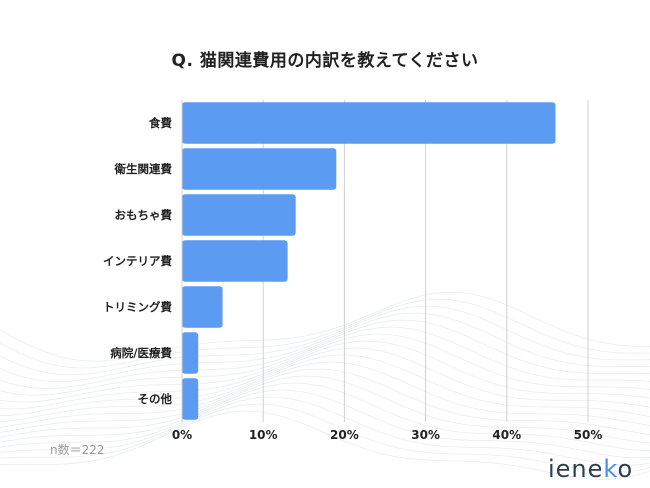  Describe the element at coordinates (160, 123) in the screenshot. I see `category-label: 食費` at that location.